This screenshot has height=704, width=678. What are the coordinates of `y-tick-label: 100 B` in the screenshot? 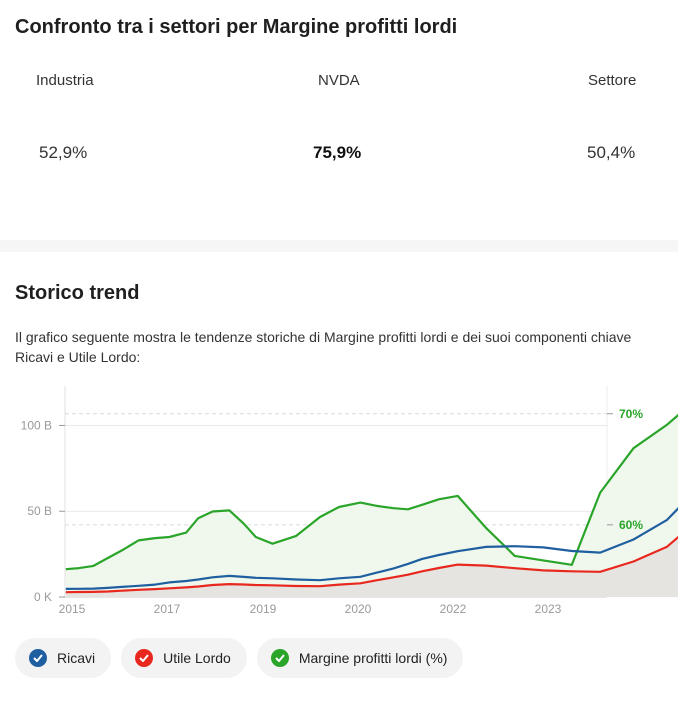 It's located at (36, 425).